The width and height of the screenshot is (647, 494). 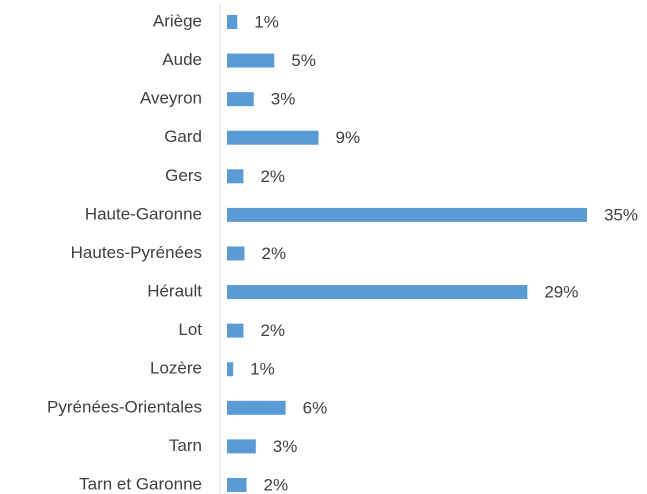 What do you see at coordinates (315, 407) in the screenshot?
I see `value-label: 6%` at bounding box center [315, 407].